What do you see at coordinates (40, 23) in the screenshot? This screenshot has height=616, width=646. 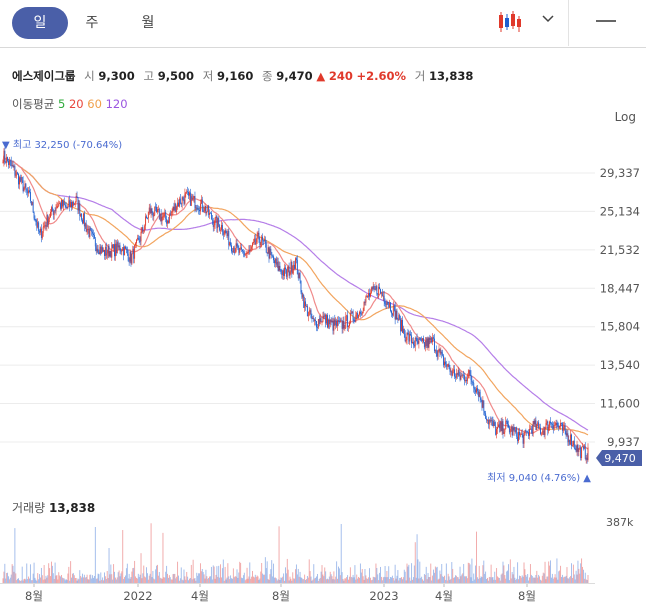 I see `tab-daily: 일` at bounding box center [40, 23].